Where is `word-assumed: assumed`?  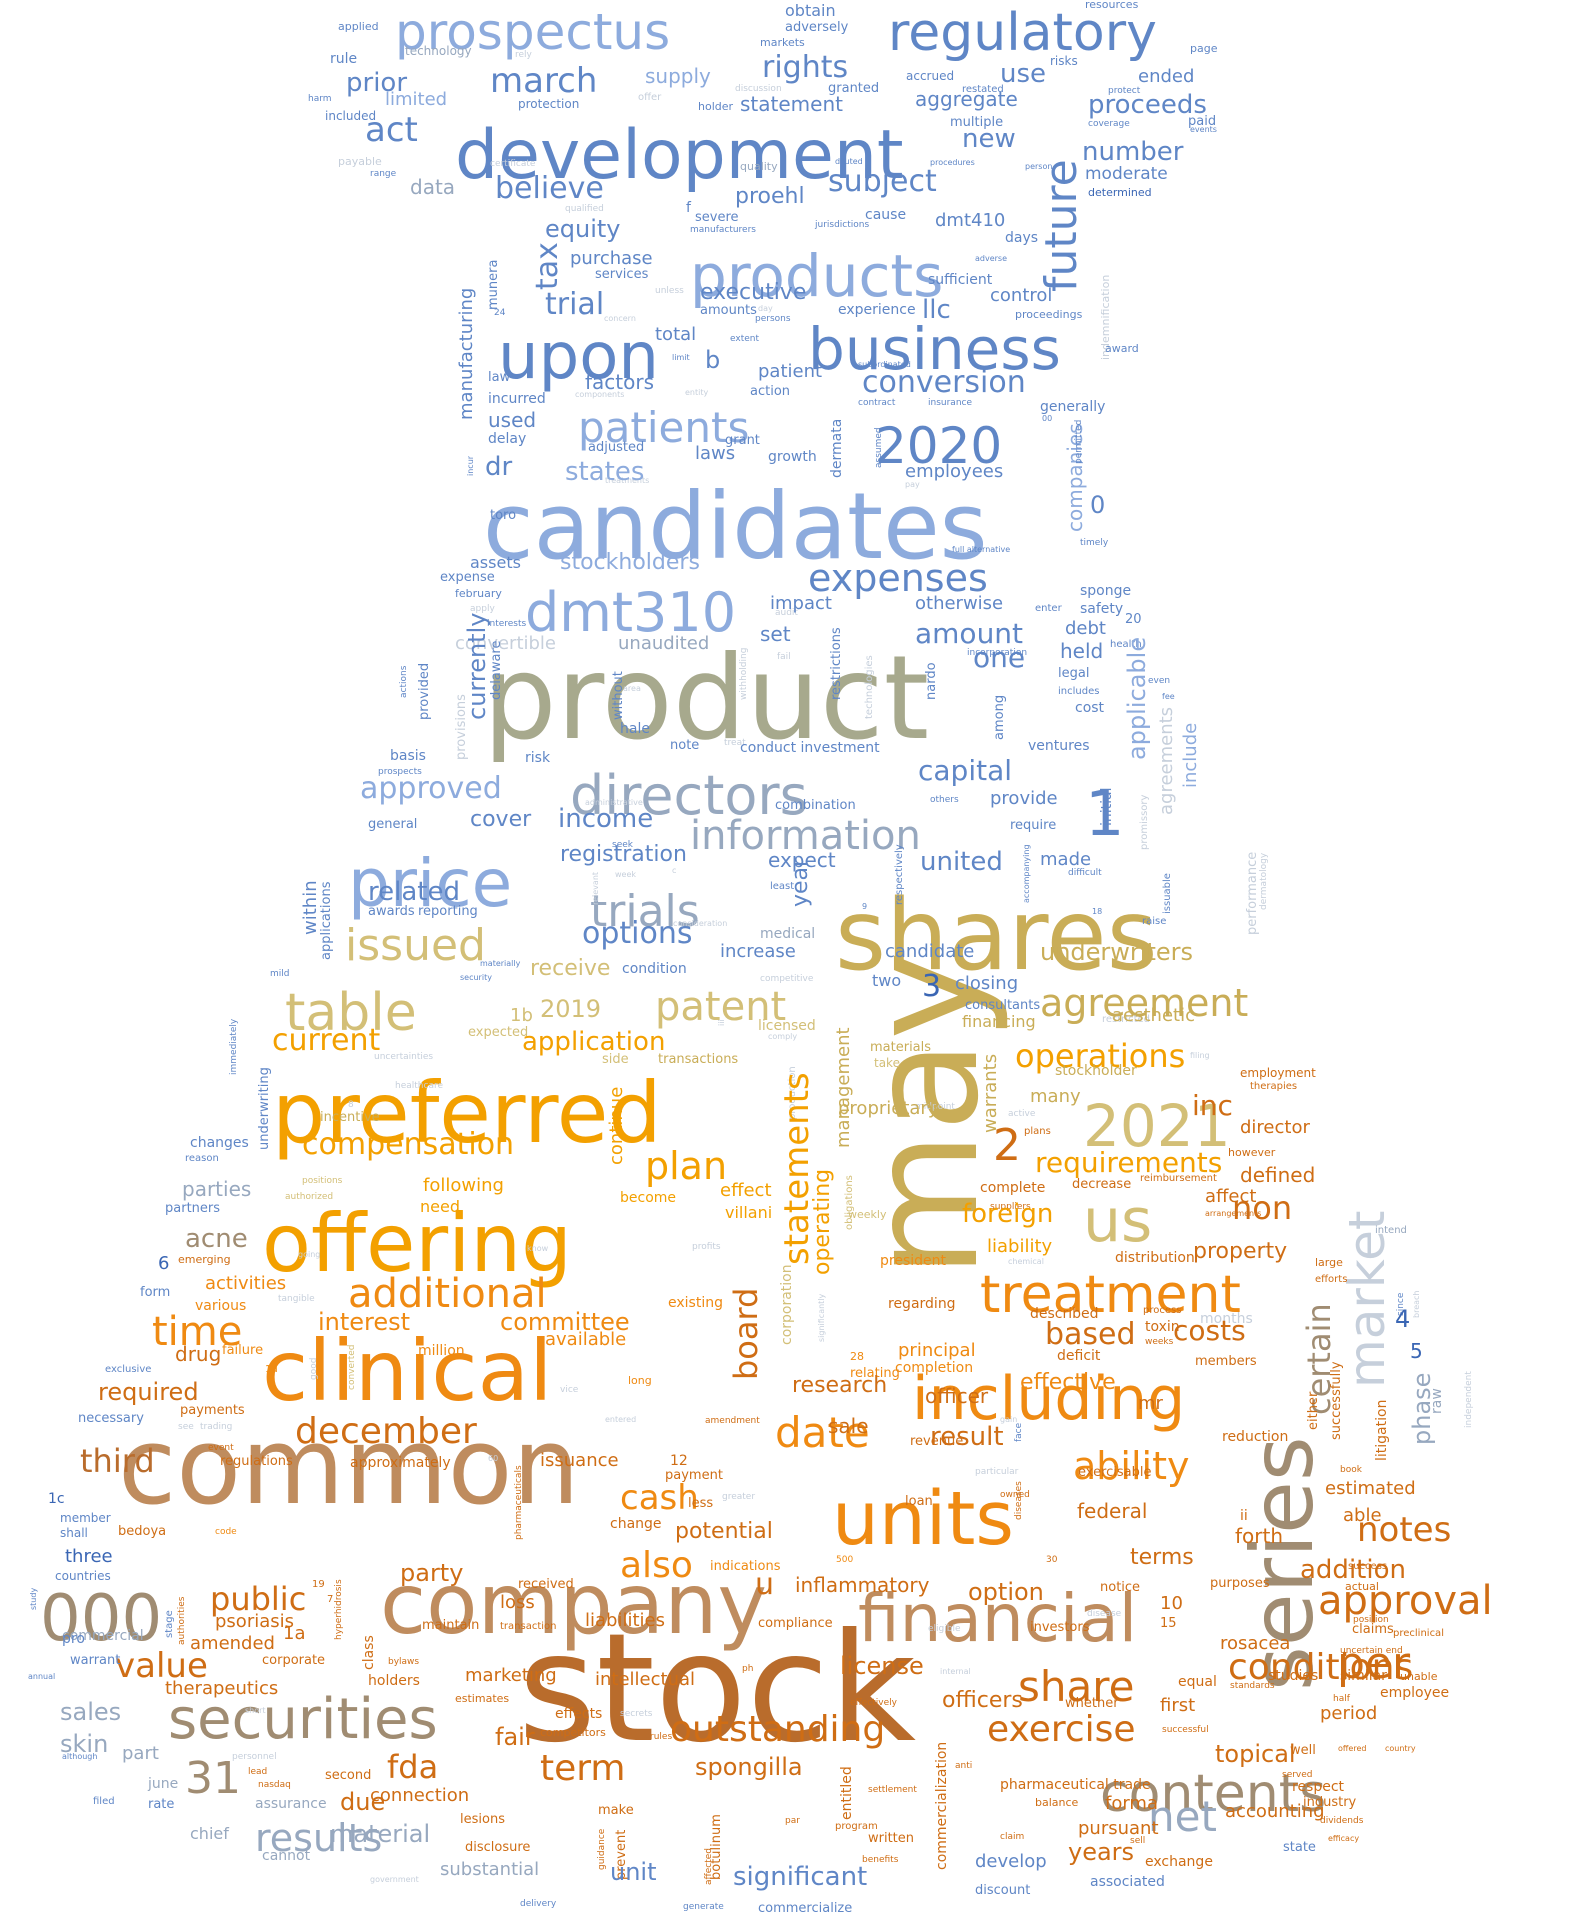
word-assumed: assumed is located at coordinates (879, 447).